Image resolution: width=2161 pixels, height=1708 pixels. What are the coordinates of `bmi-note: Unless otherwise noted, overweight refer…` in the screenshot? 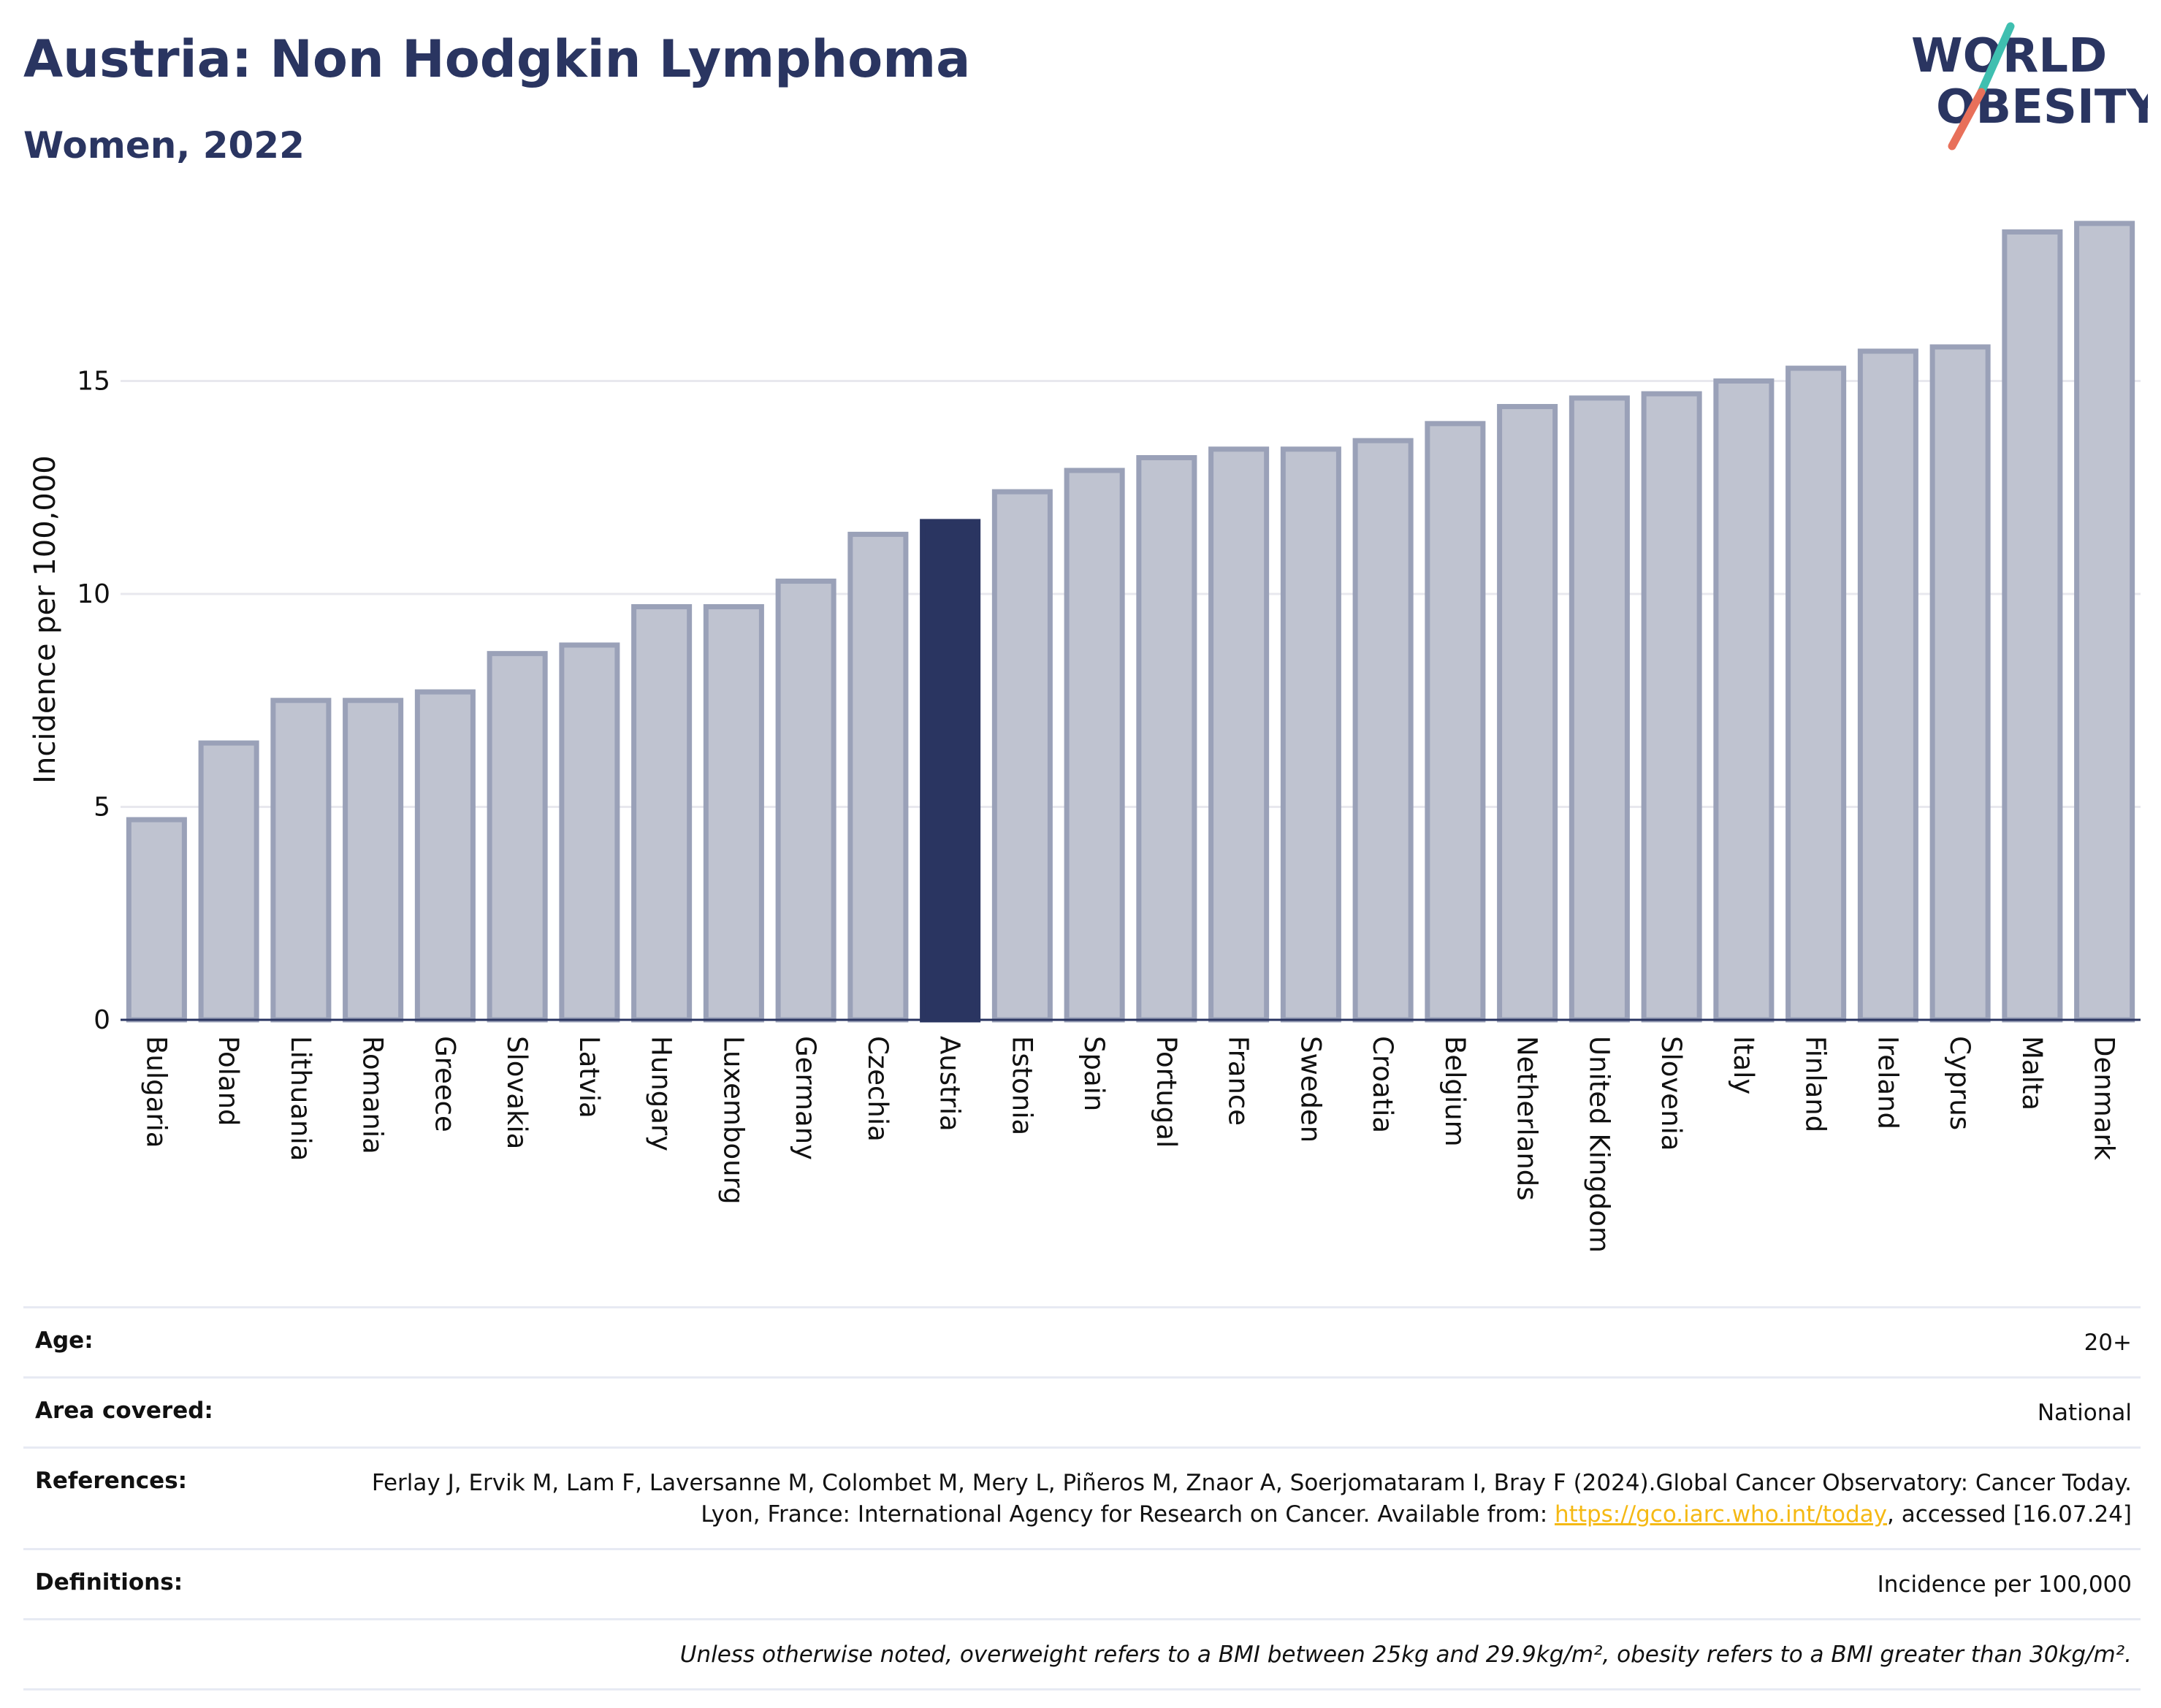 It's located at (1405, 1655).